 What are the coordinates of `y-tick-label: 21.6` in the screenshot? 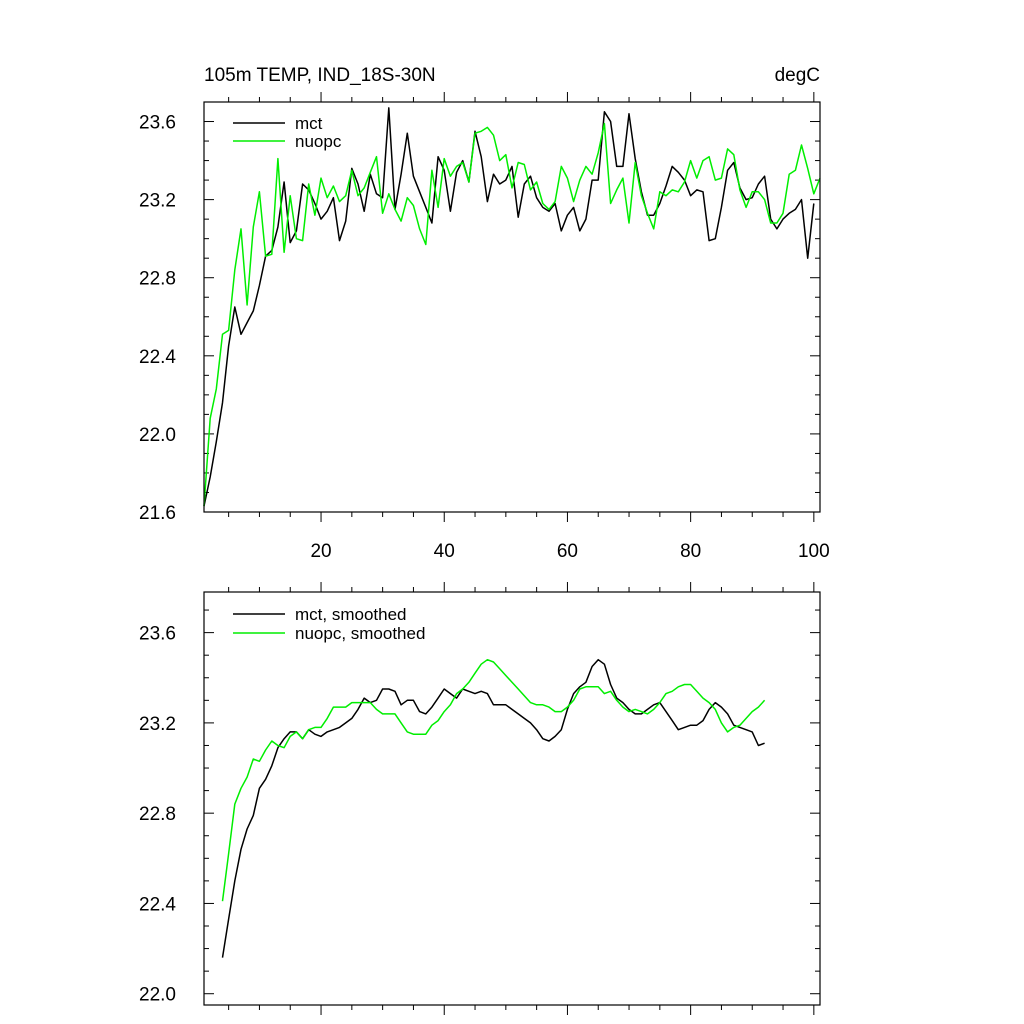 It's located at (157, 513).